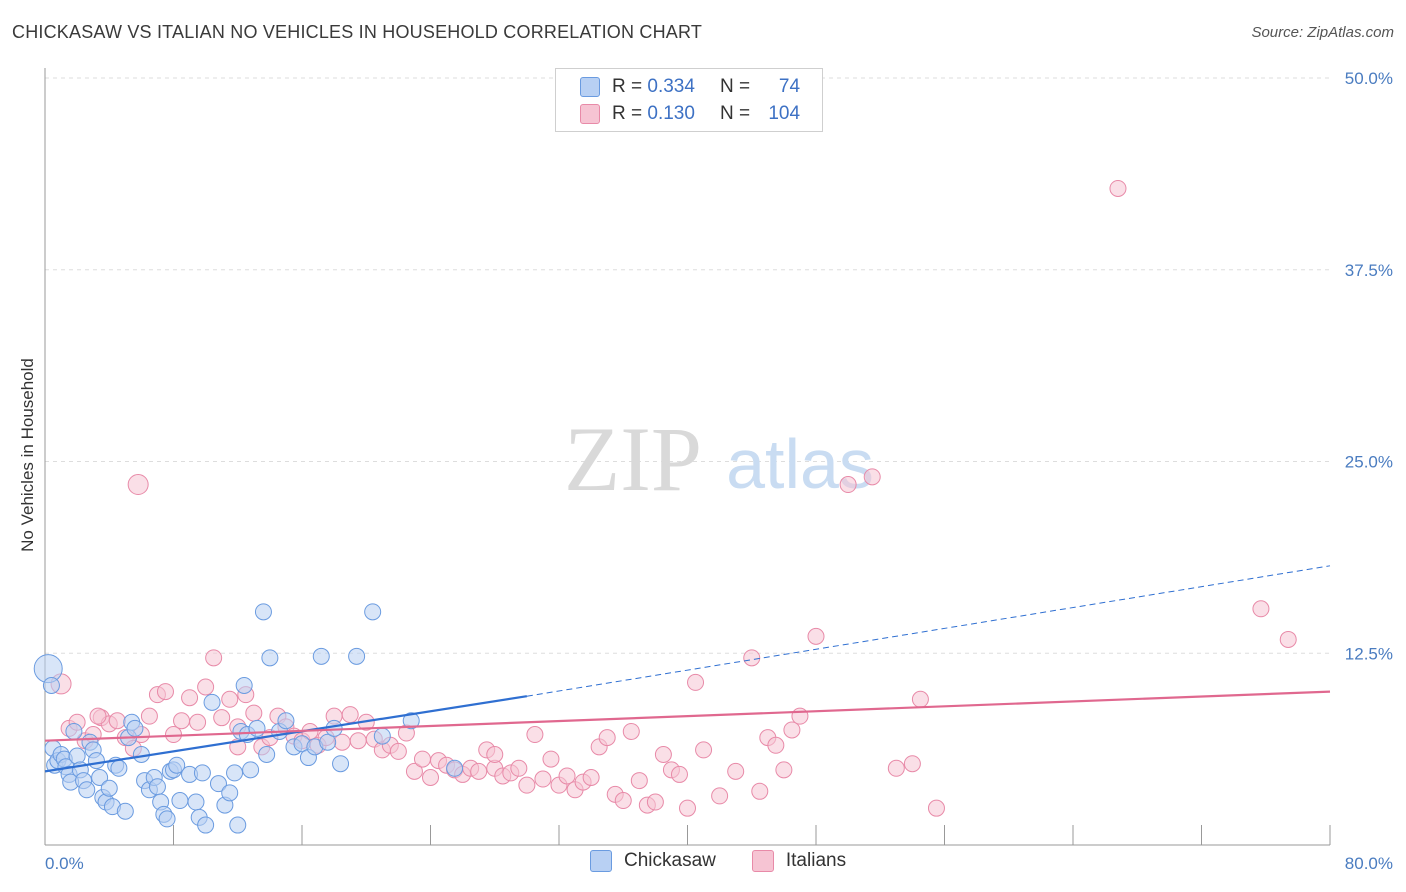 The height and width of the screenshot is (892, 1406). Describe the element at coordinates (687, 716) in the screenshot. I see `italians-trendline` at that location.